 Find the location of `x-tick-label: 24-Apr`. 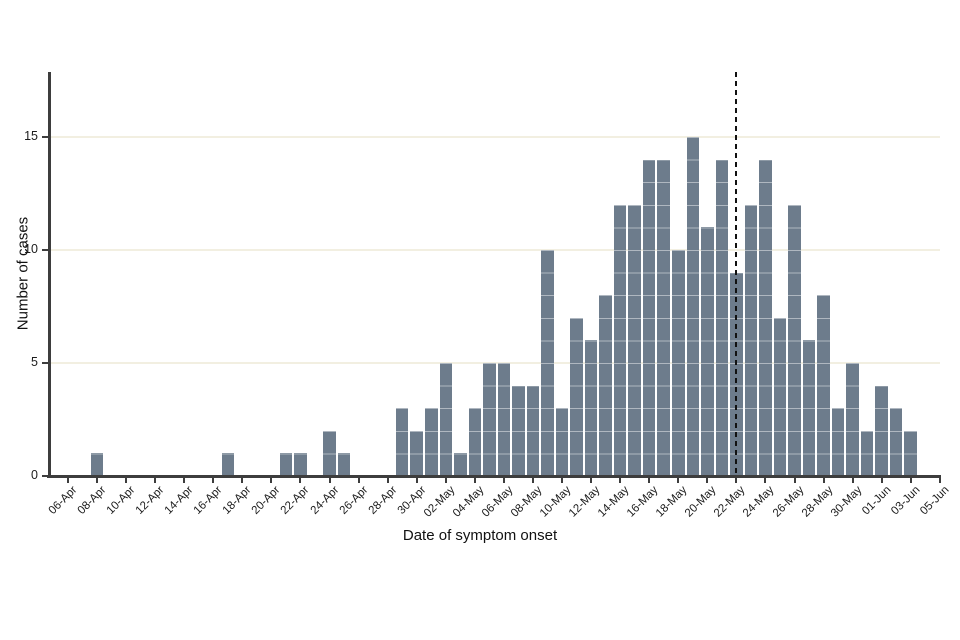

x-tick-label: 24-Apr is located at coordinates (325, 500).